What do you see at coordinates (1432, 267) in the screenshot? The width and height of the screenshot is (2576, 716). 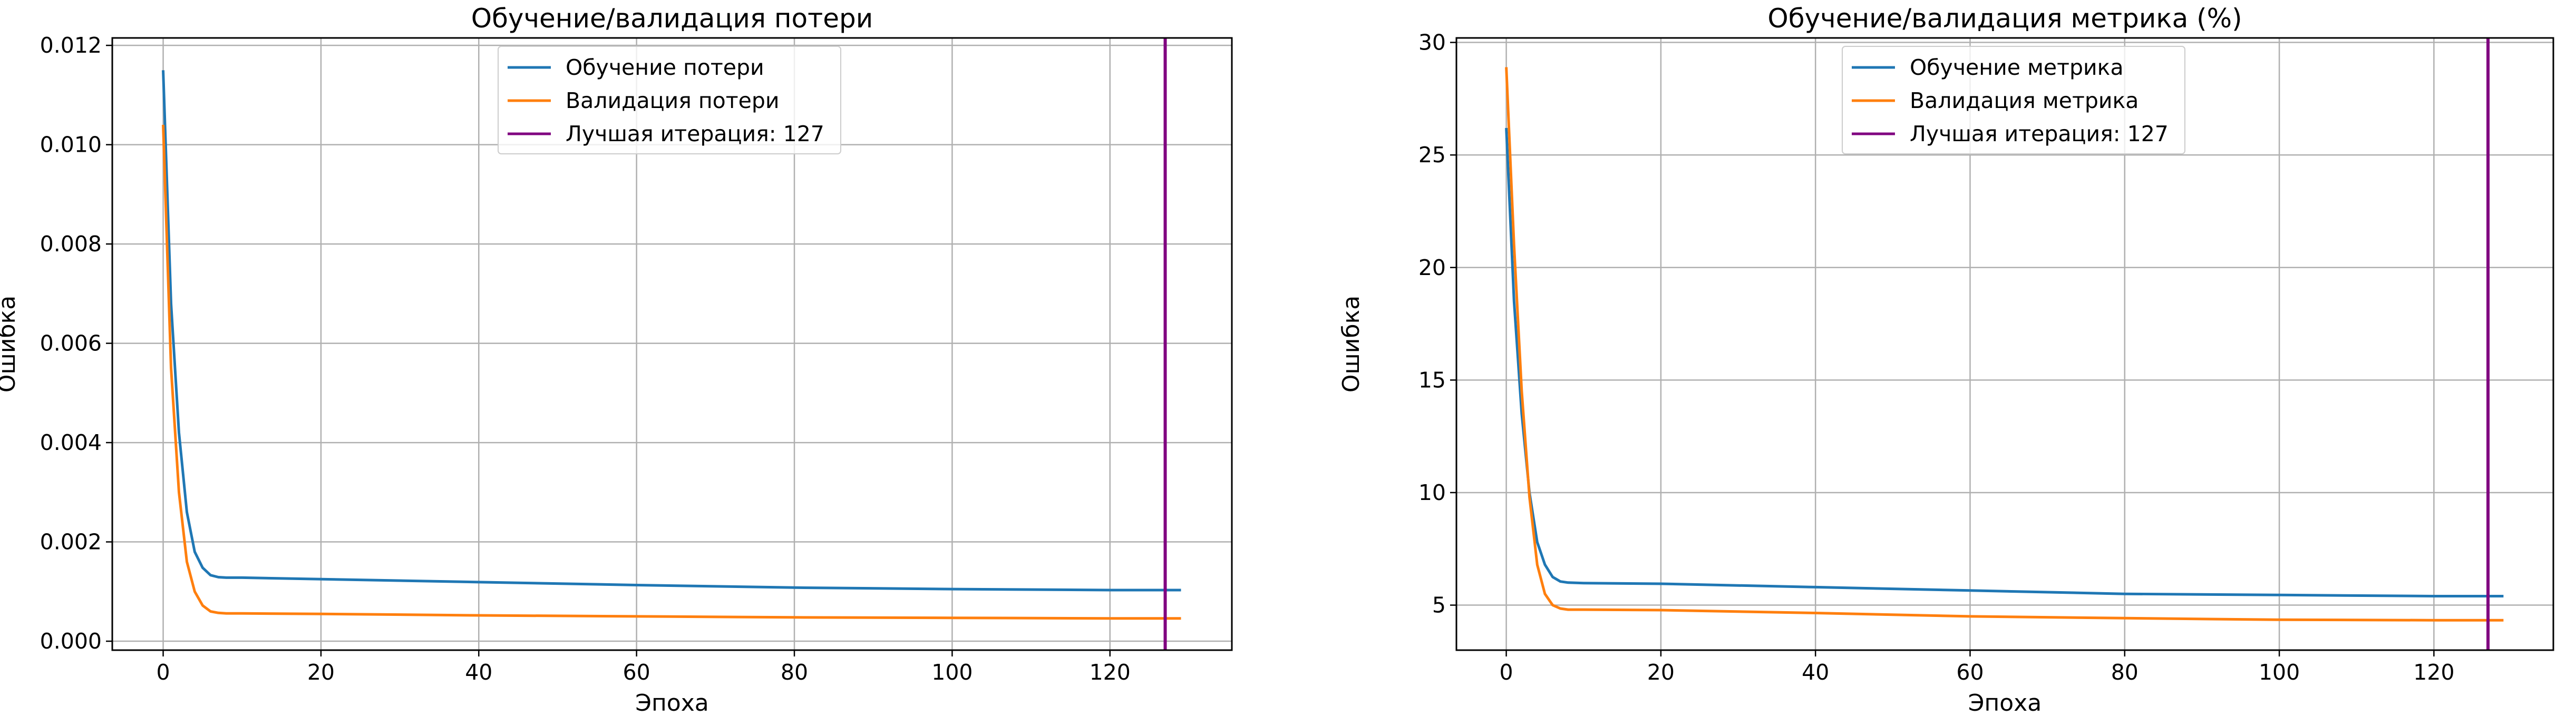 I see `metric-y-tick-label-3: 20` at bounding box center [1432, 267].